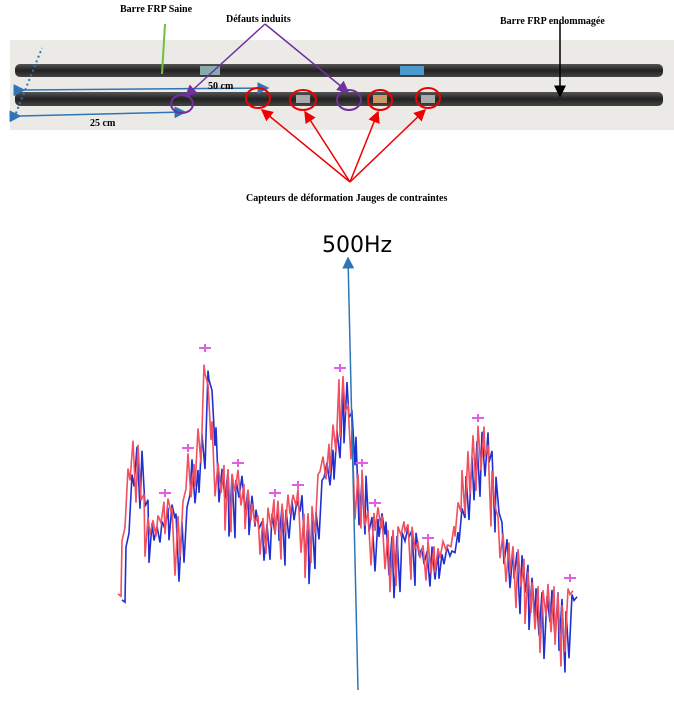 The image size is (674, 702). I want to click on label: 50 cm, so click(221, 86).